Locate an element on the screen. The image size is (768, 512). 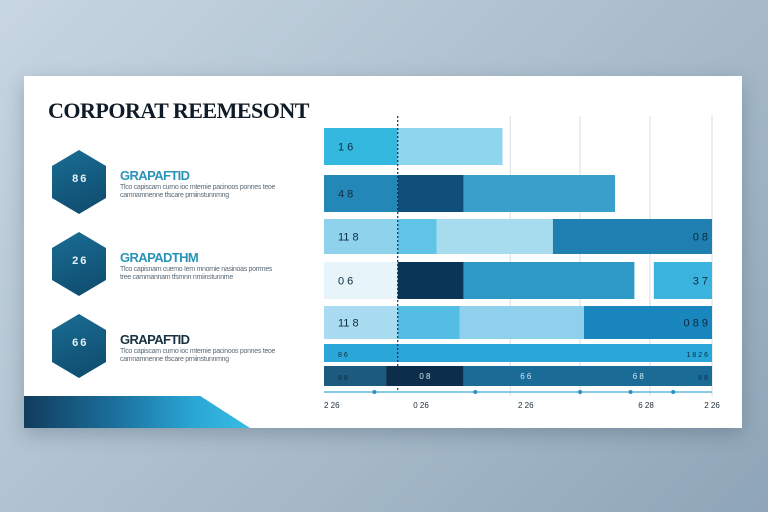
bar-inner-label: 6 6 is located at coordinates (526, 376).